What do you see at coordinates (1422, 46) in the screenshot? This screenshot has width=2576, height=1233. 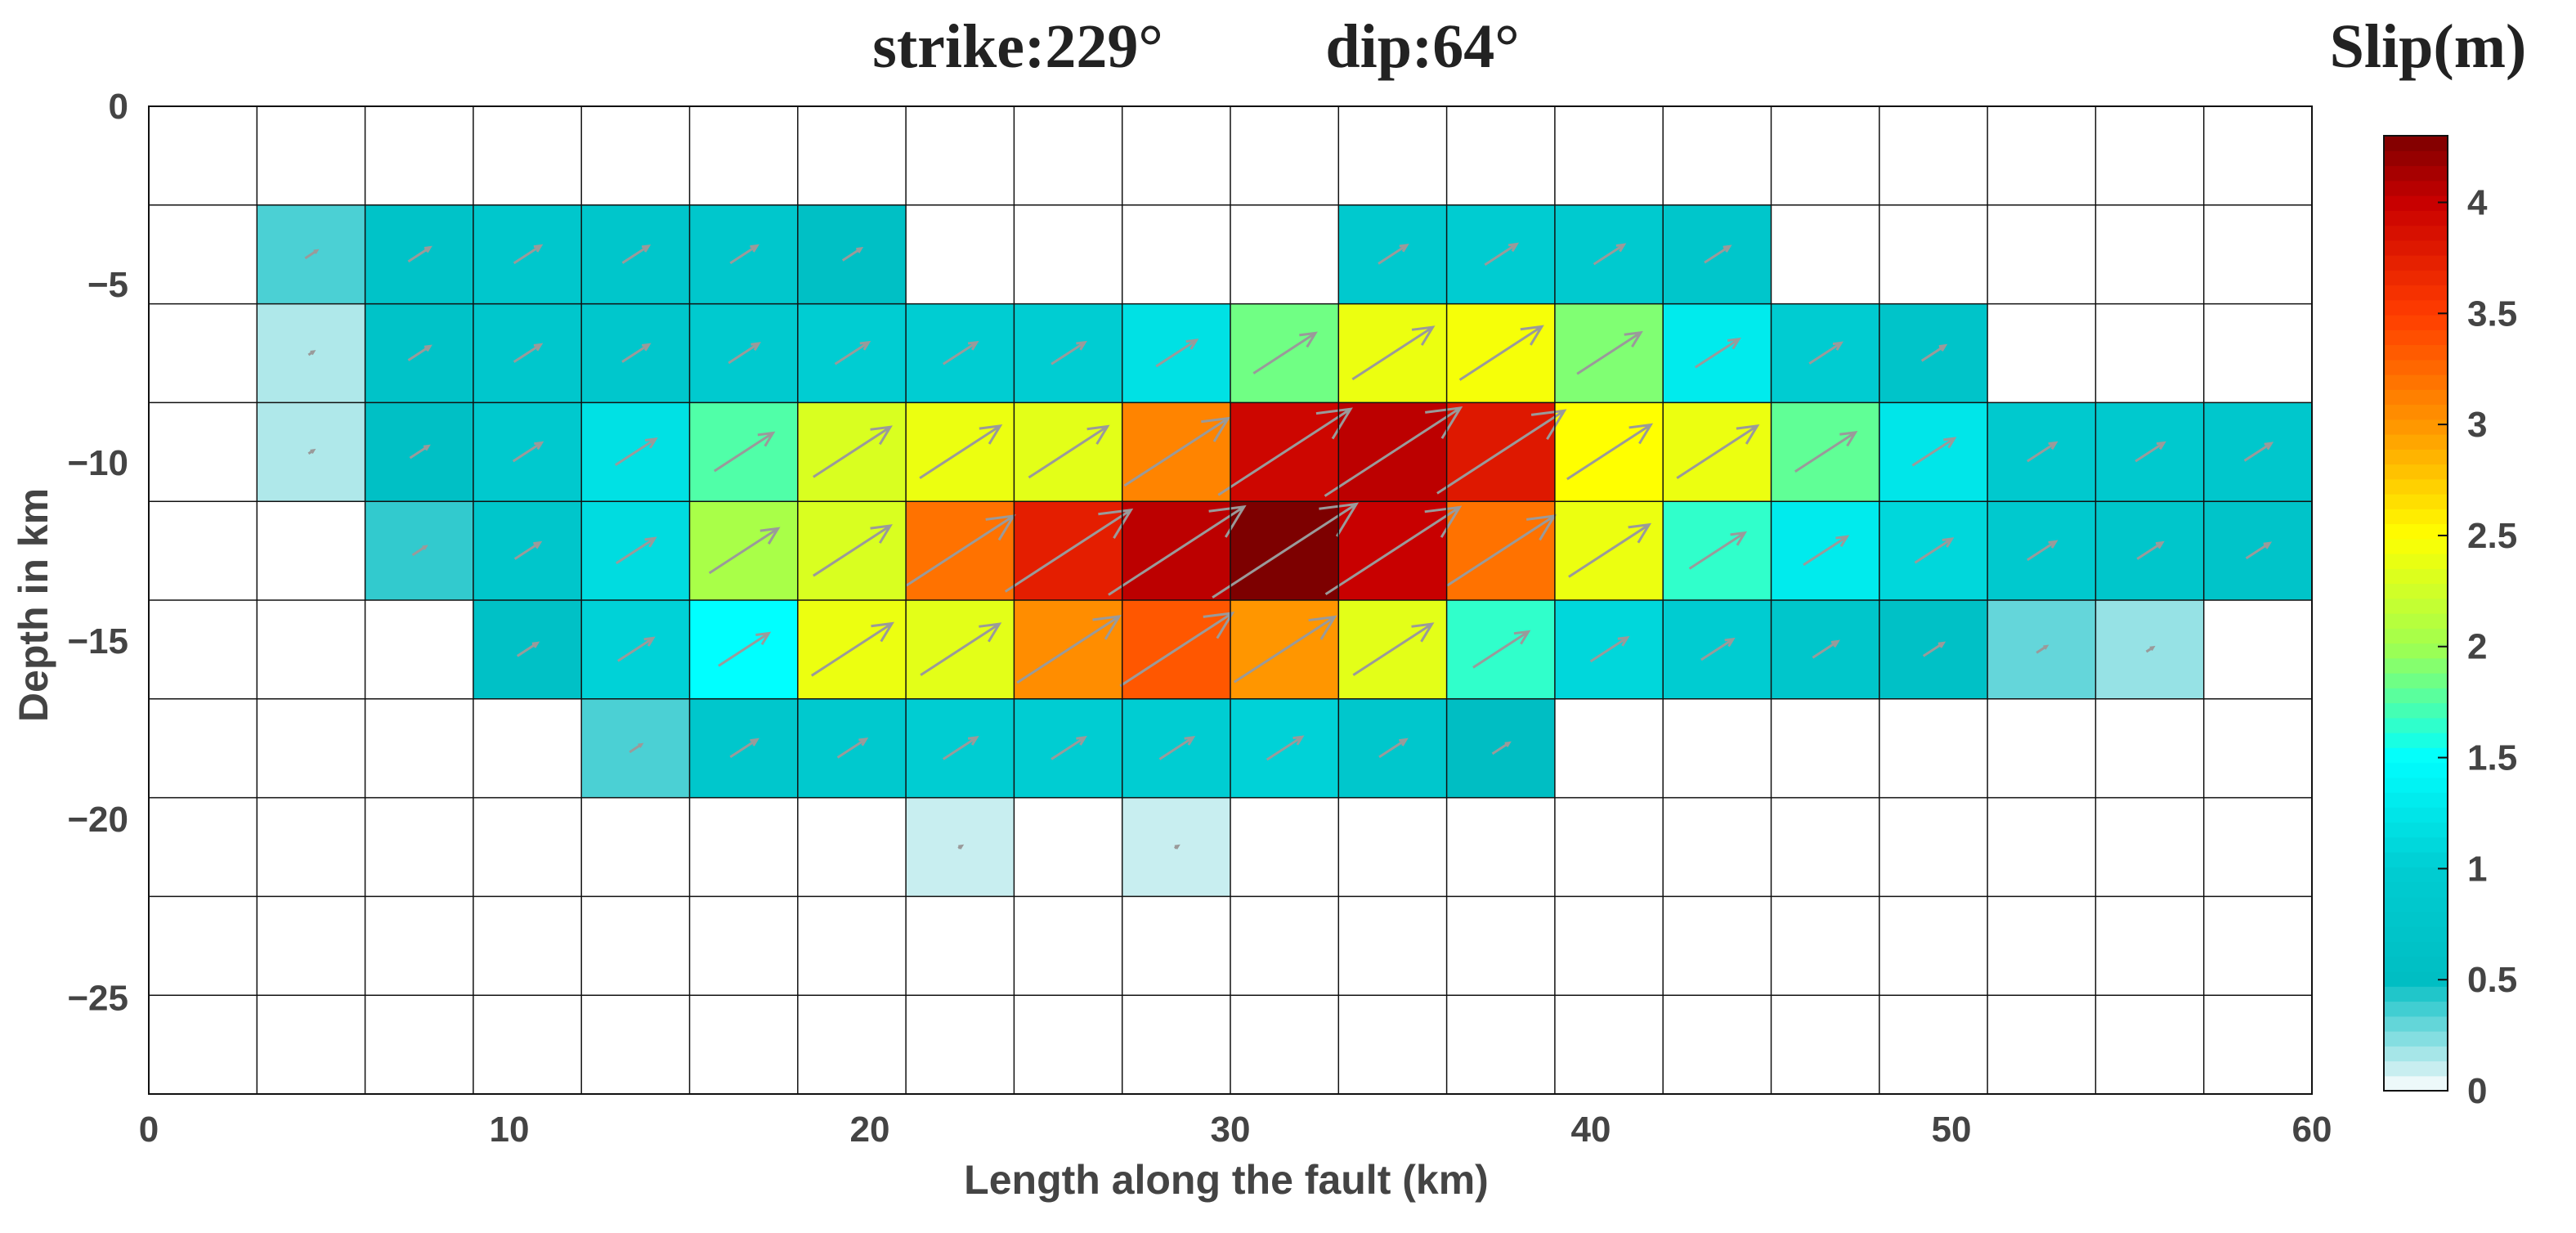 I see `title-dip: dip:64°` at bounding box center [1422, 46].